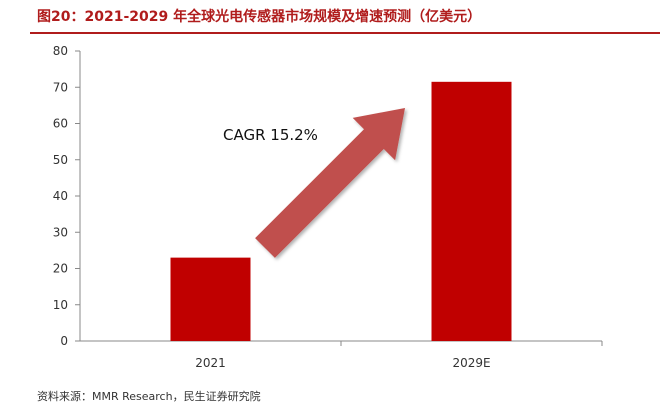  Describe the element at coordinates (471, 363) in the screenshot. I see `x-tick-label: 2029E` at that location.